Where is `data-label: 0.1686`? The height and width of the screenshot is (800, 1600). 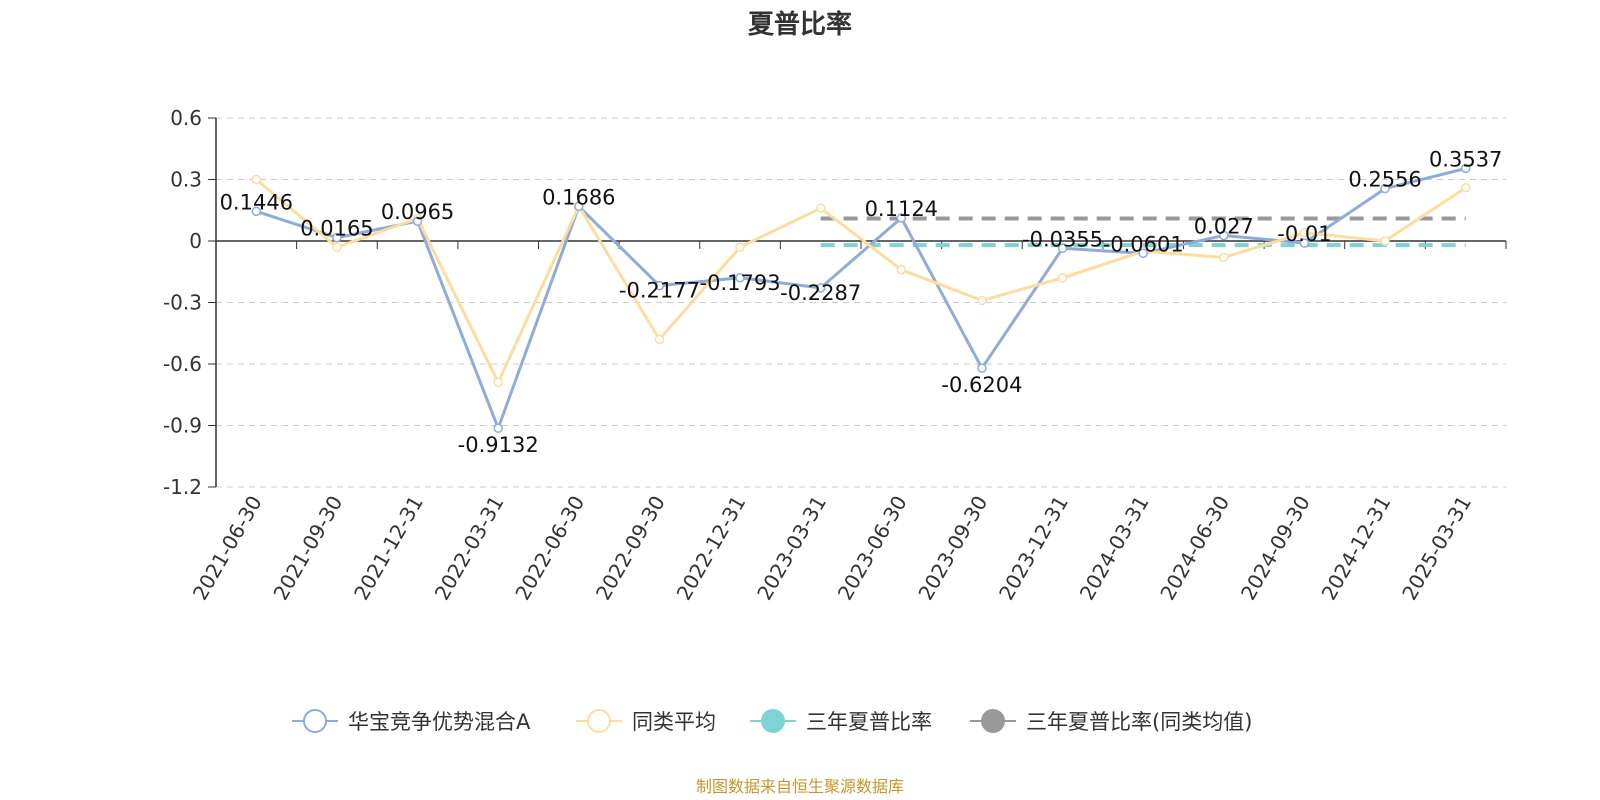
data-label: 0.1686 is located at coordinates (578, 197).